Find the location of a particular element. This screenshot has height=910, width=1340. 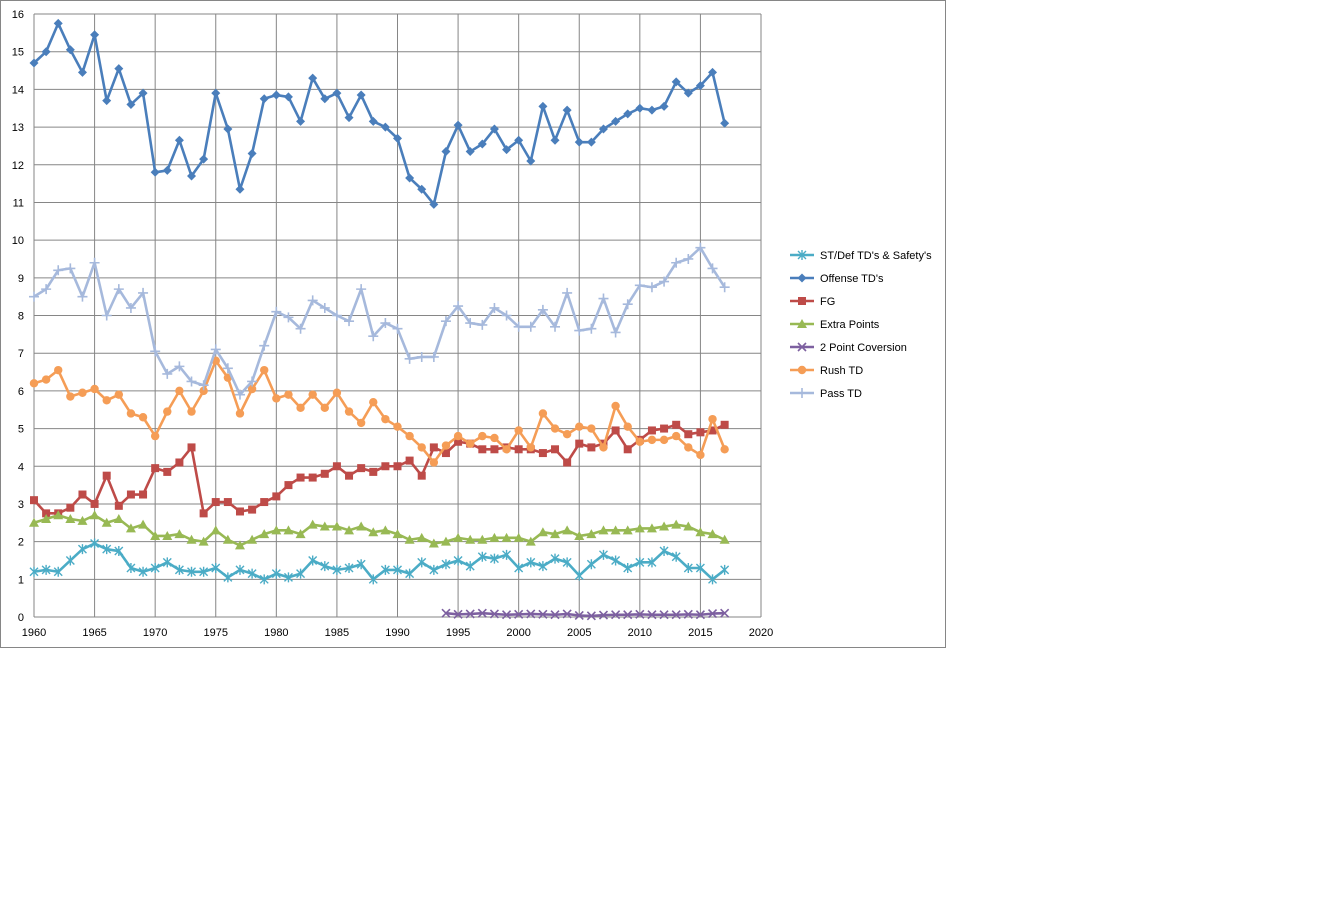

y-tick-label: 5 is located at coordinates (21, 430).